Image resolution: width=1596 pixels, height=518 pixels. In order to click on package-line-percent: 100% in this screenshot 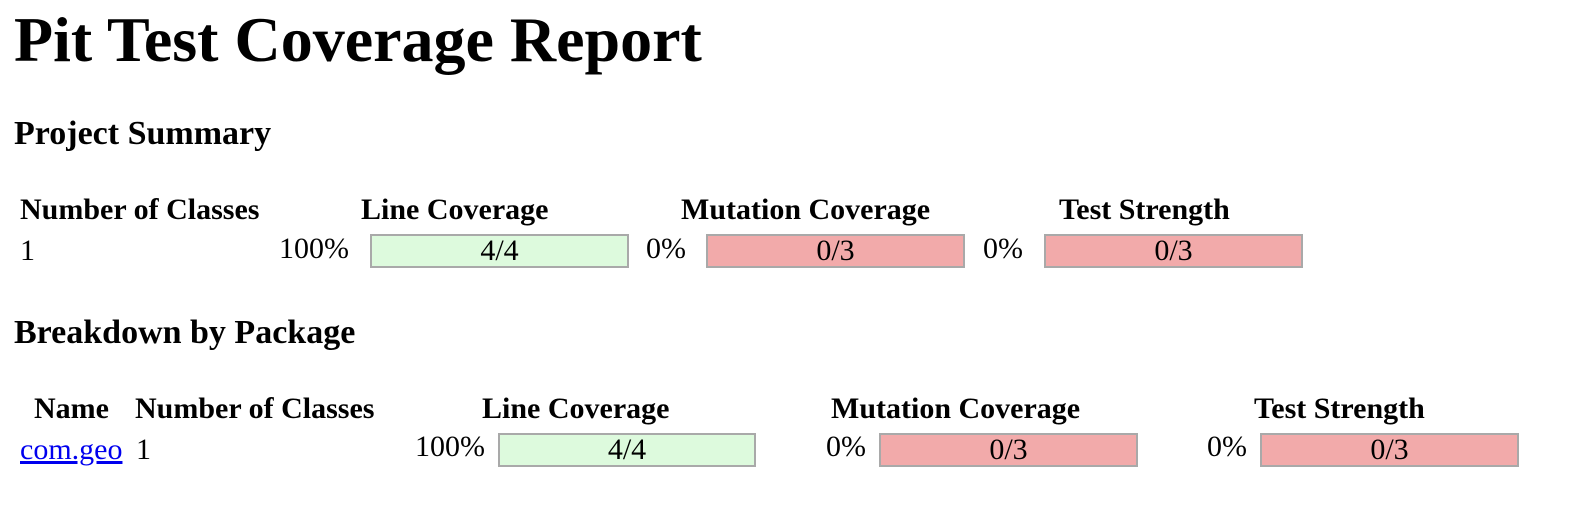, I will do `click(450, 446)`.